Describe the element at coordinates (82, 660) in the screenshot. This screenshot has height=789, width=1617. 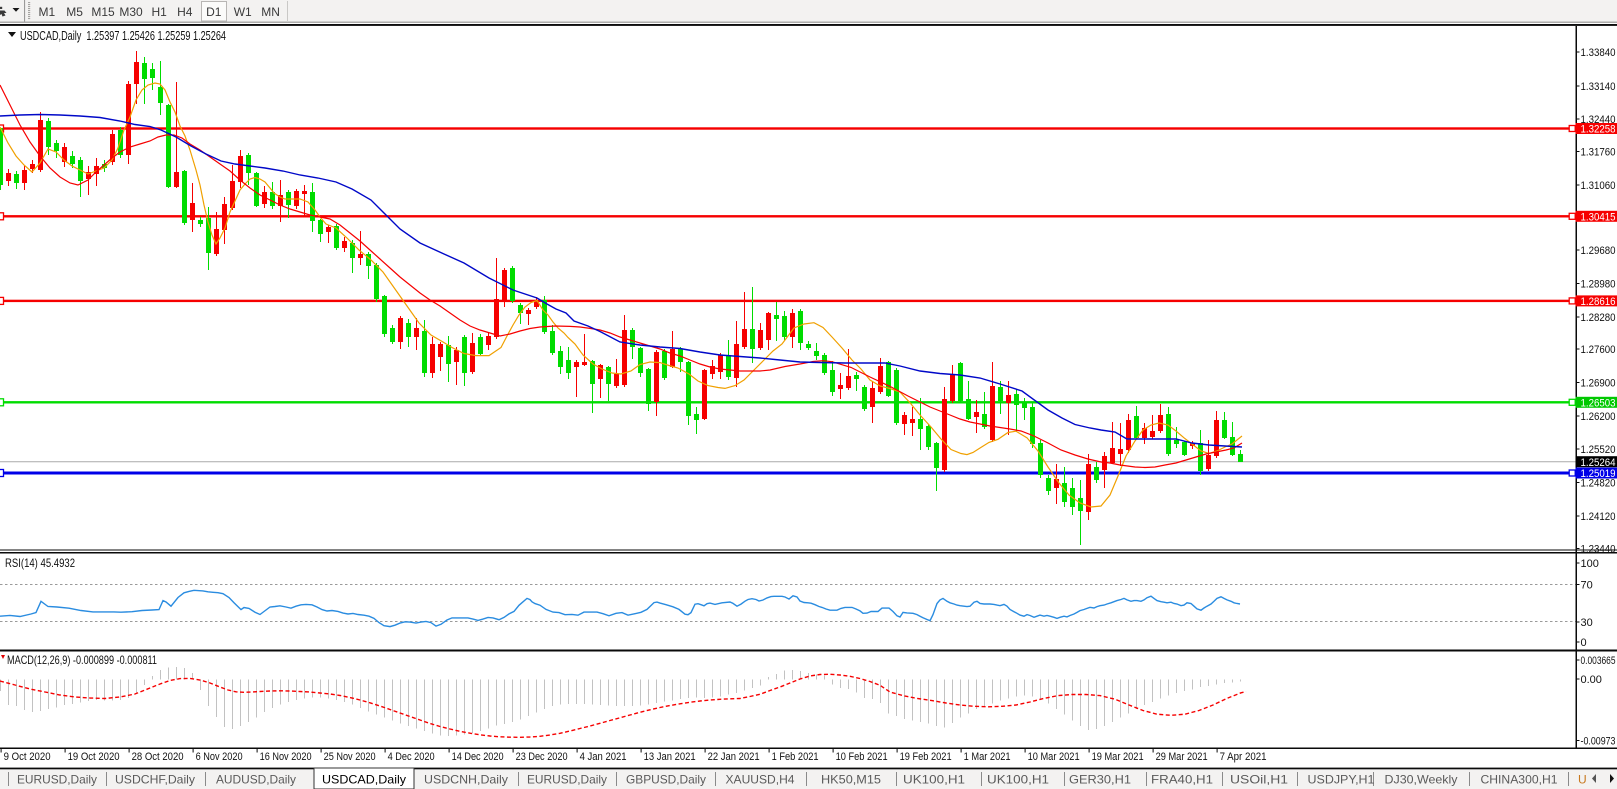
I see `svg-text:MACD(12,26,9) -0.000899 -0.000: MACD(12,26,9) -0.000899 -0.000811` at that location.